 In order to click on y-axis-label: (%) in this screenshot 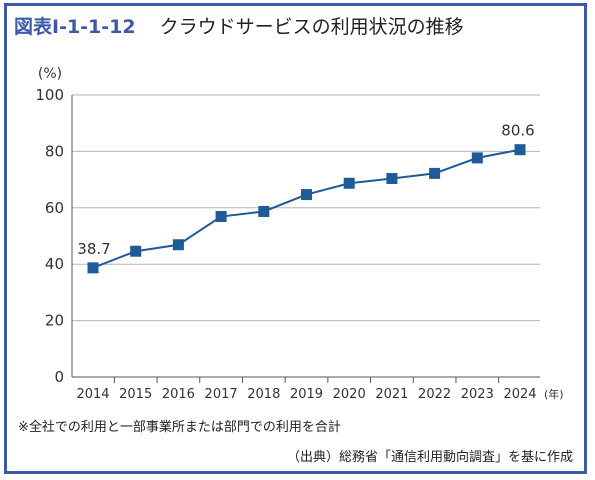, I will do `click(50, 74)`.